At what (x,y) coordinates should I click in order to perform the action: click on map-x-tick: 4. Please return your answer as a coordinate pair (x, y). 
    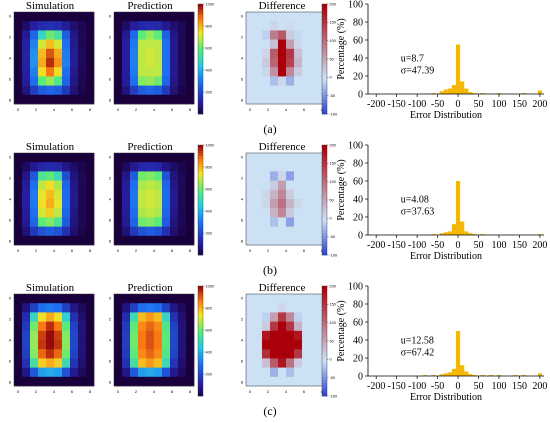
    Looking at the image, I should click on (154, 391).